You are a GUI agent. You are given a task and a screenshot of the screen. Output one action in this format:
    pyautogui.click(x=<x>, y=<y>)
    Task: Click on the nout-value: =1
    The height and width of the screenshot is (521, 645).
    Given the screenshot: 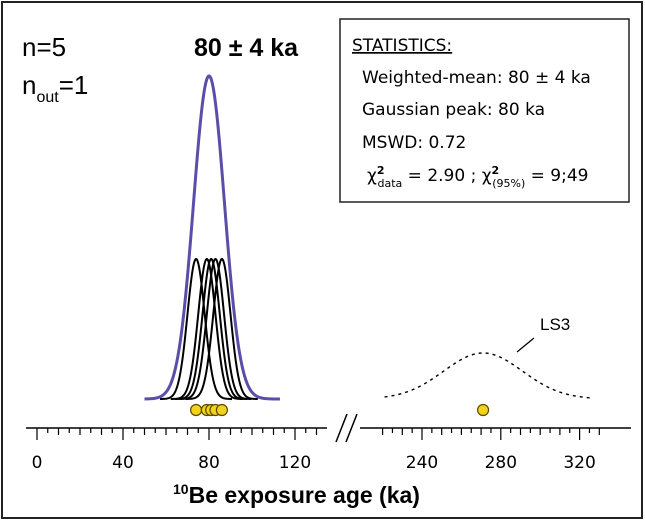 What is the action you would take?
    pyautogui.click(x=74, y=85)
    